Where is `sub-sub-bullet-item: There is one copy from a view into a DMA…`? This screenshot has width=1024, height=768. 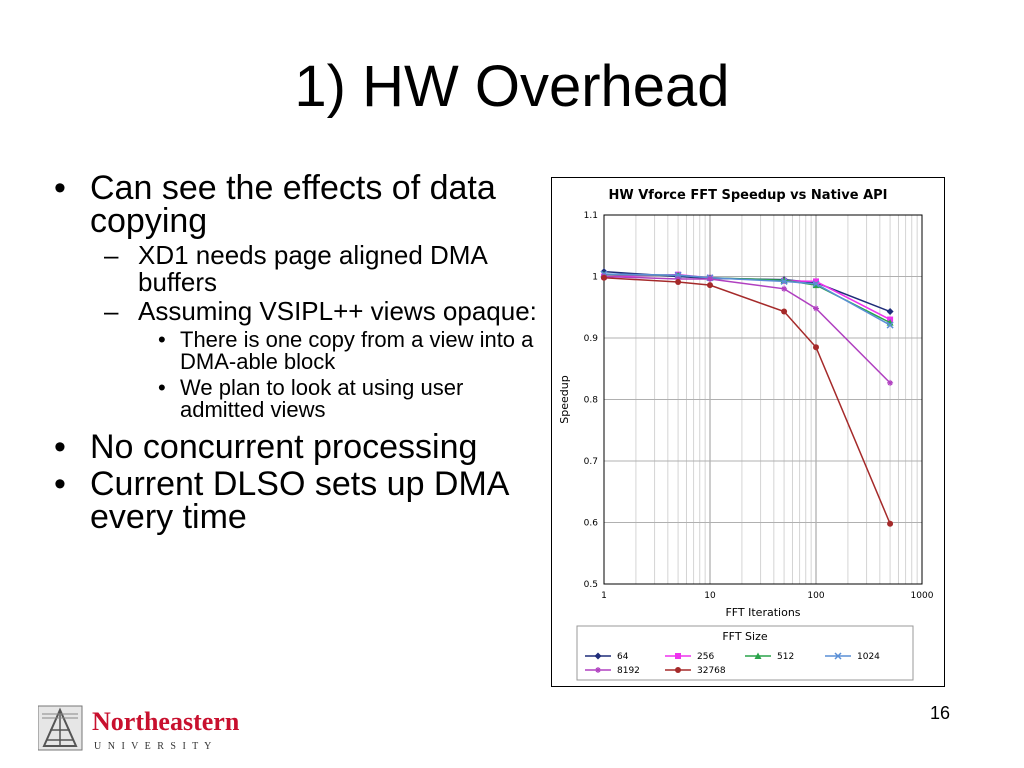
sub-sub-bullet-item: There is one copy from a view into a DMA… is located at coordinates (353, 351).